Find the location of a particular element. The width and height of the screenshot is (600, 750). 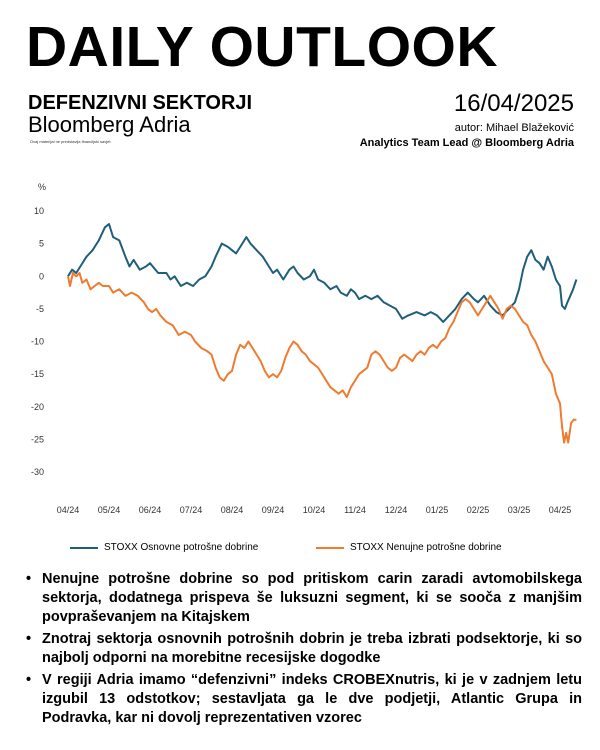

x-tick-label: 12/24 is located at coordinates (396, 510).